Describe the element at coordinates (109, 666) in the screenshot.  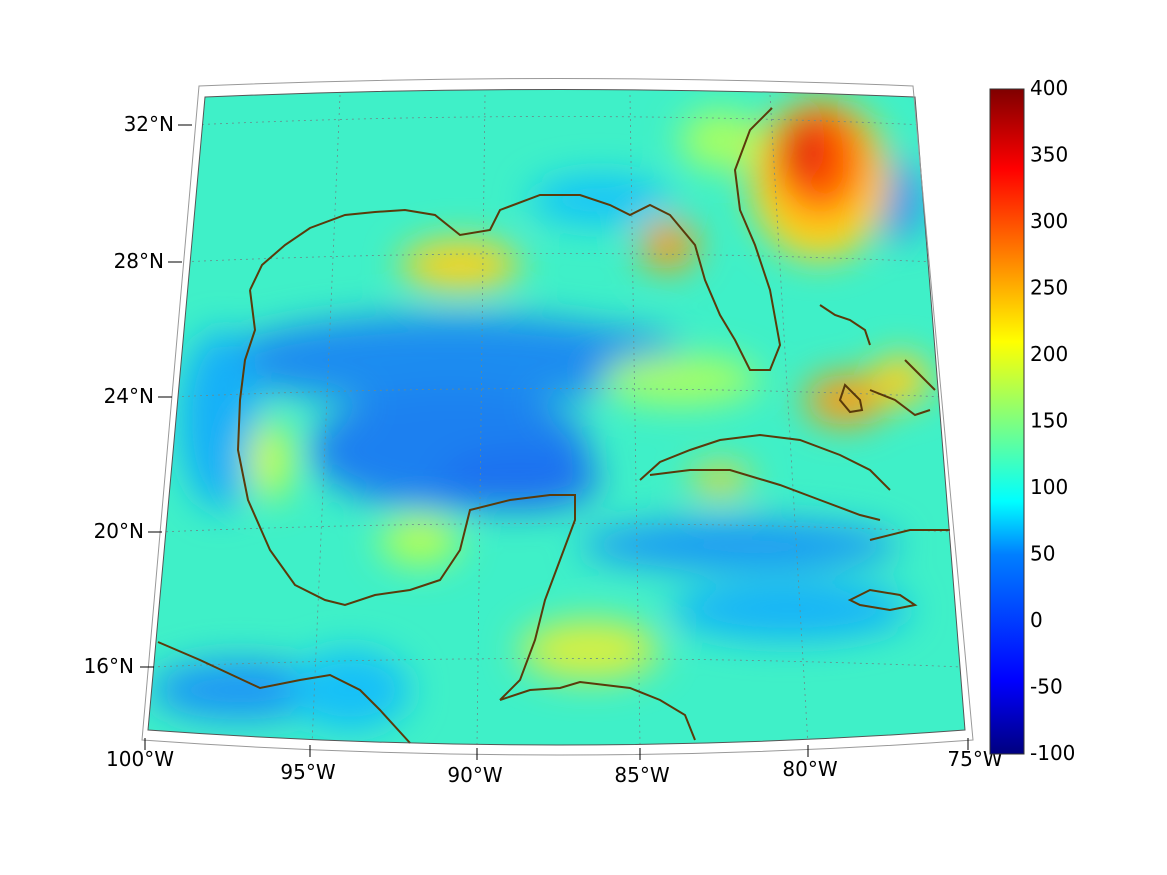
I see `lat-label: 16°N` at that location.